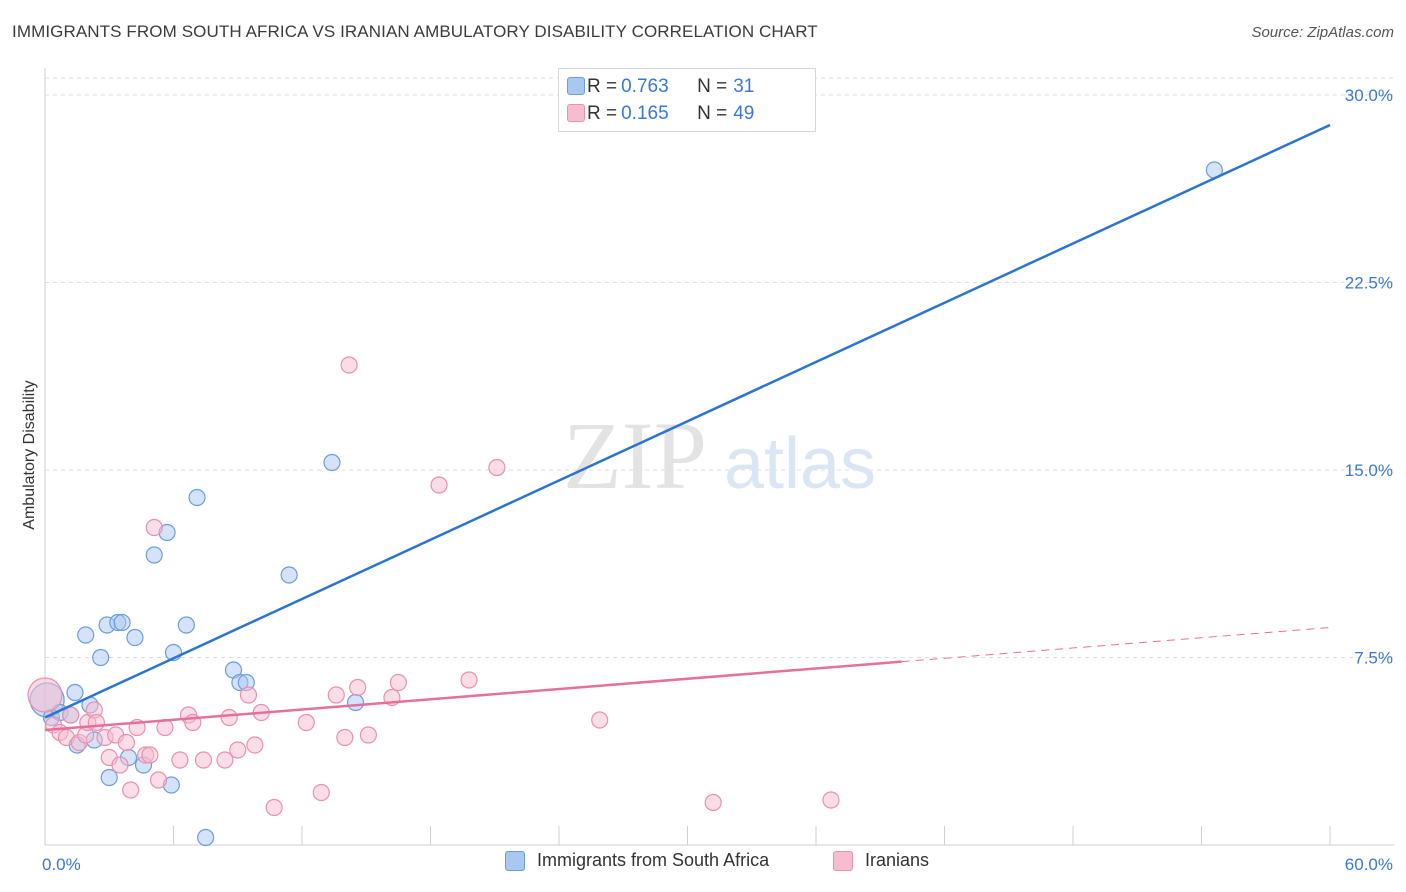  I want to click on series-legend: Immigrants from South Africa Iranians, so click(703, 865).